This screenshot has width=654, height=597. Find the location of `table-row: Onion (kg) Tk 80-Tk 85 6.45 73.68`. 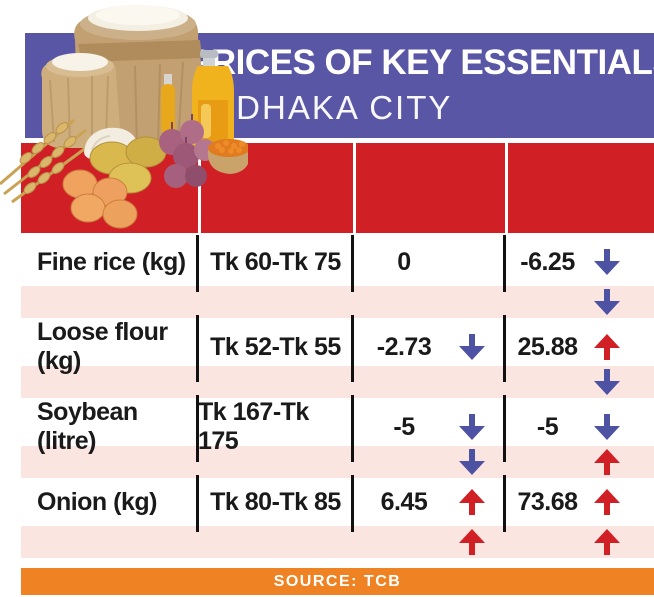

table-row: Onion (kg) Tk 80-Tk 85 6.45 73.68 is located at coordinates (337, 503).